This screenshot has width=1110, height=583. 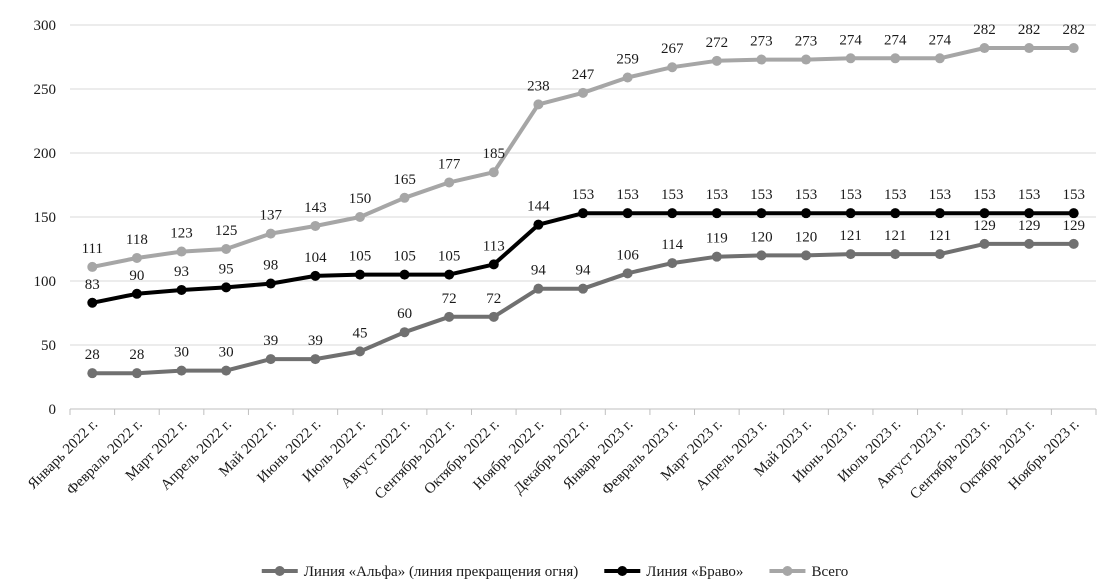 I want to click on y-tick-label: 0, so click(x=53, y=410).